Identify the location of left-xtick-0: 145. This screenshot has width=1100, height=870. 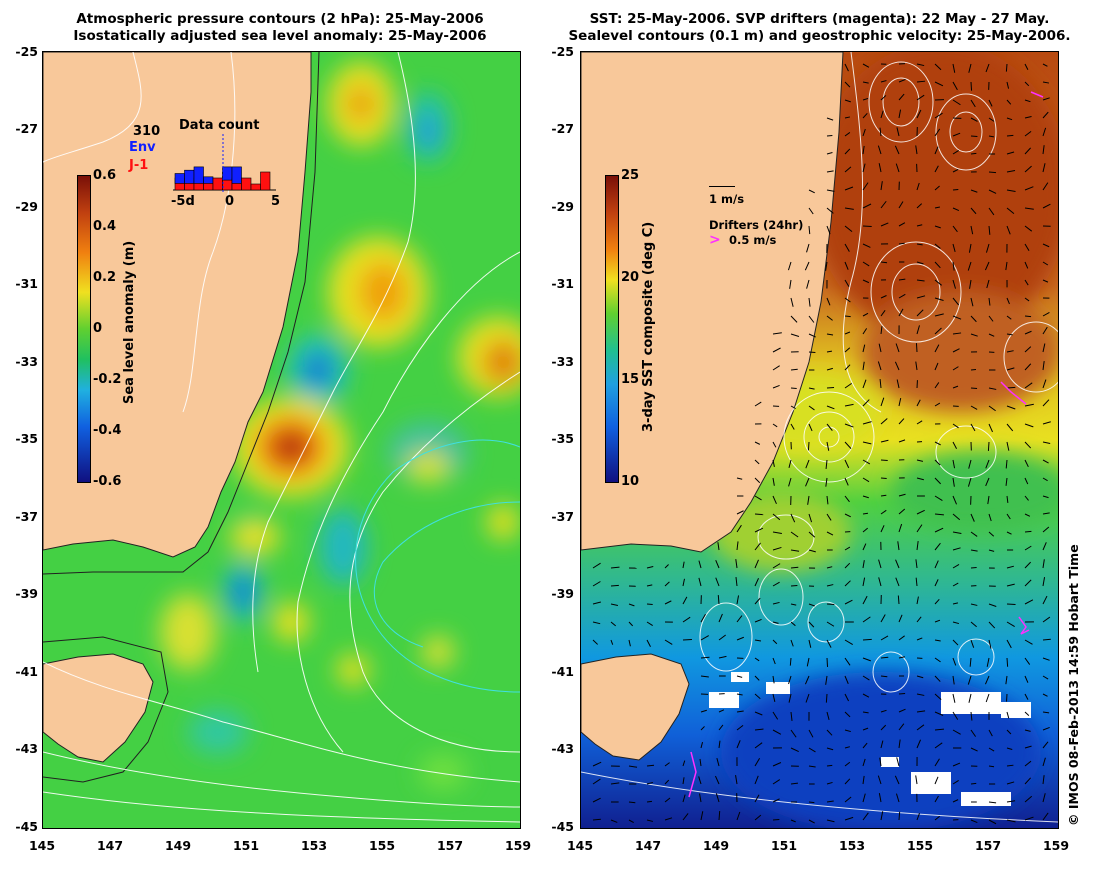
(42, 845).